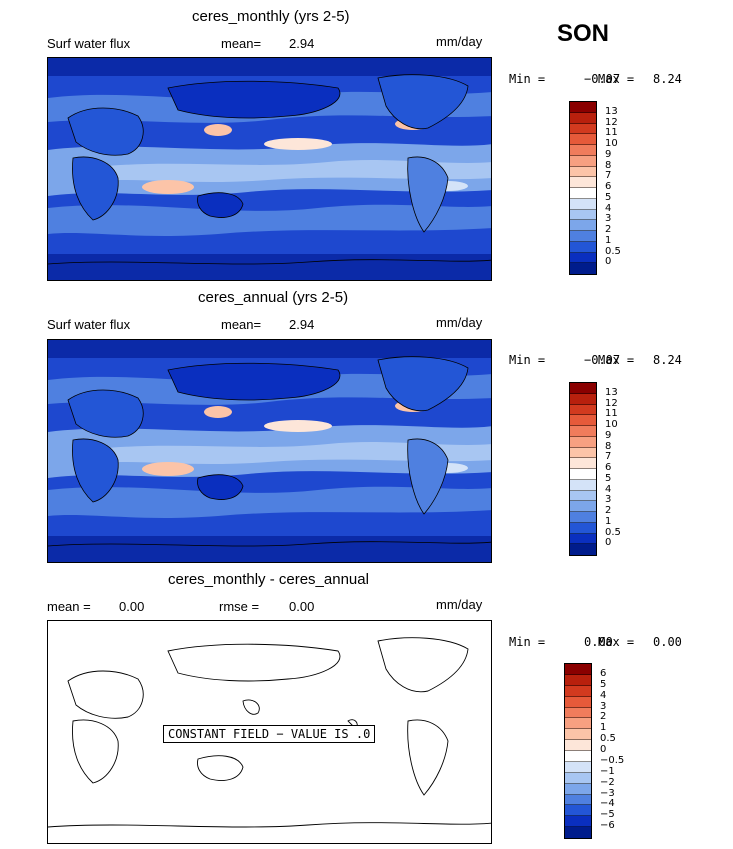 The height and width of the screenshot is (849, 733). What do you see at coordinates (271, 16) in the screenshot?
I see `panel1-title: ceres_monthly (yrs 2-5)` at bounding box center [271, 16].